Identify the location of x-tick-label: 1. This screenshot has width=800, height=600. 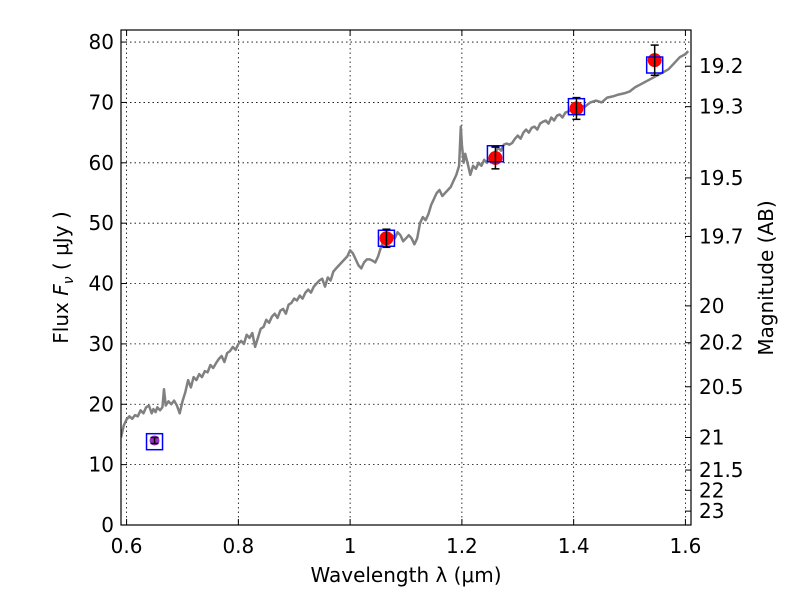
(350, 546).